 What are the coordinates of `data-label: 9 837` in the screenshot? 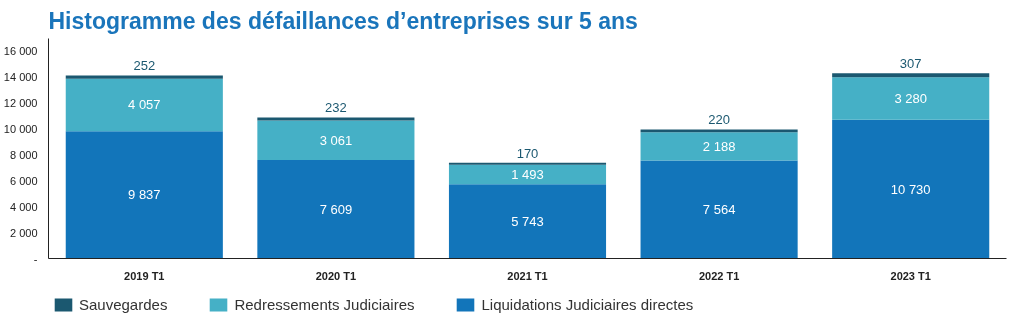 It's located at (144, 195).